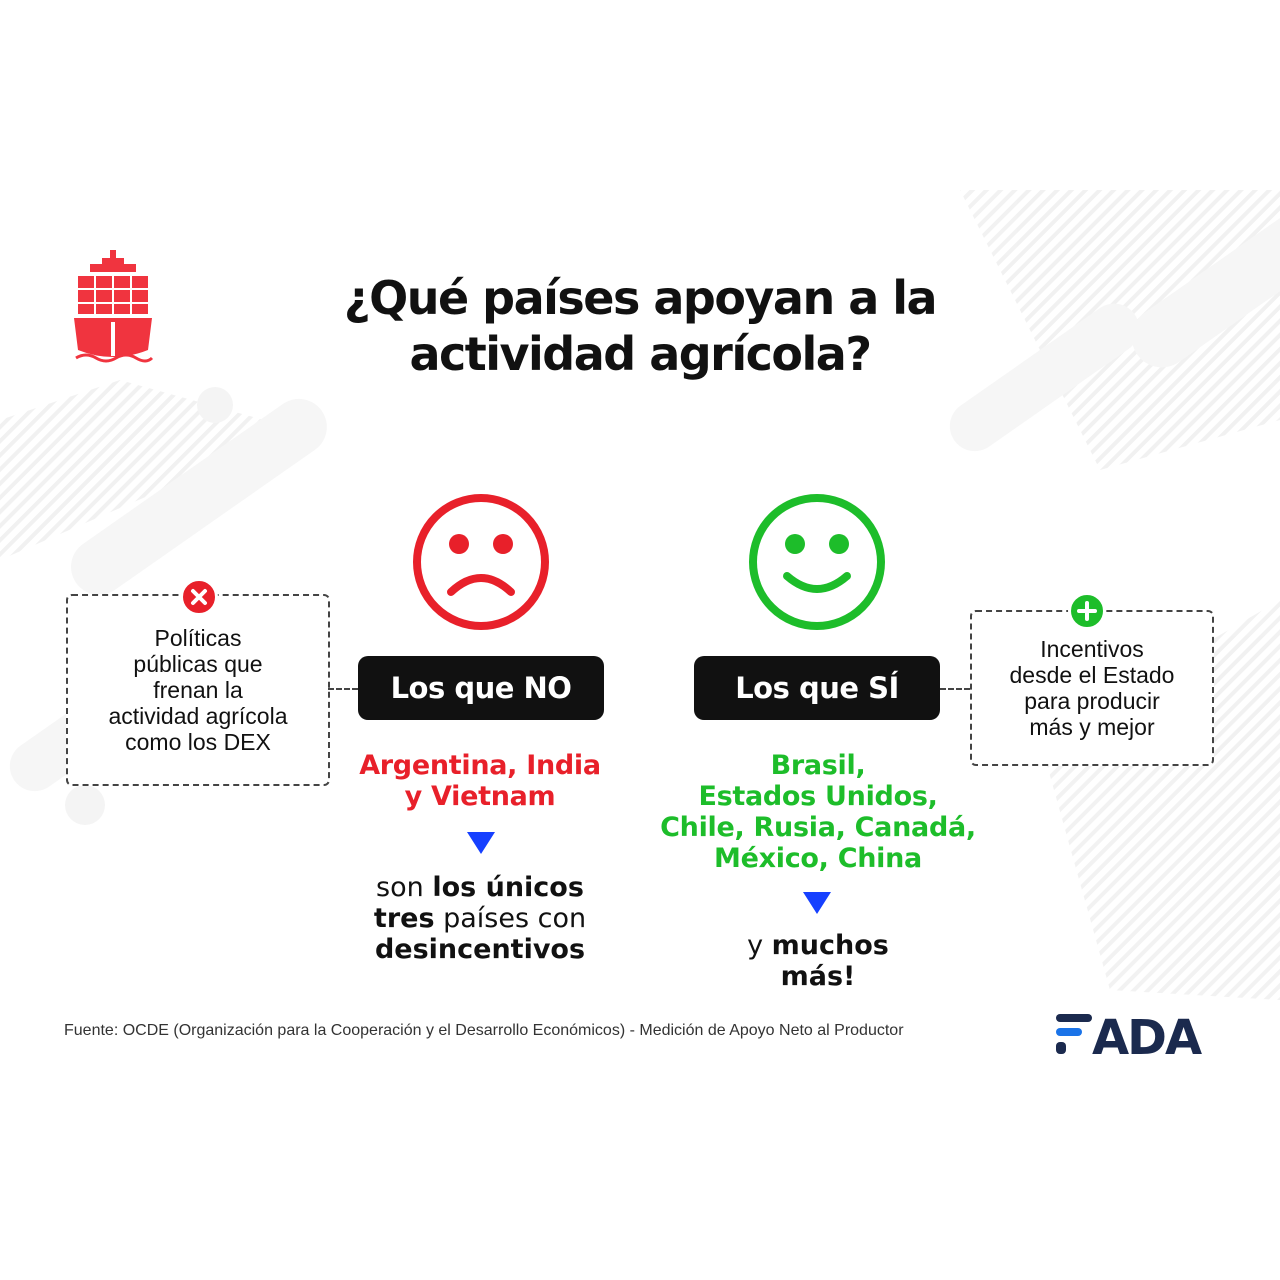  I want to click on country-line: Brasil,, so click(818, 765).